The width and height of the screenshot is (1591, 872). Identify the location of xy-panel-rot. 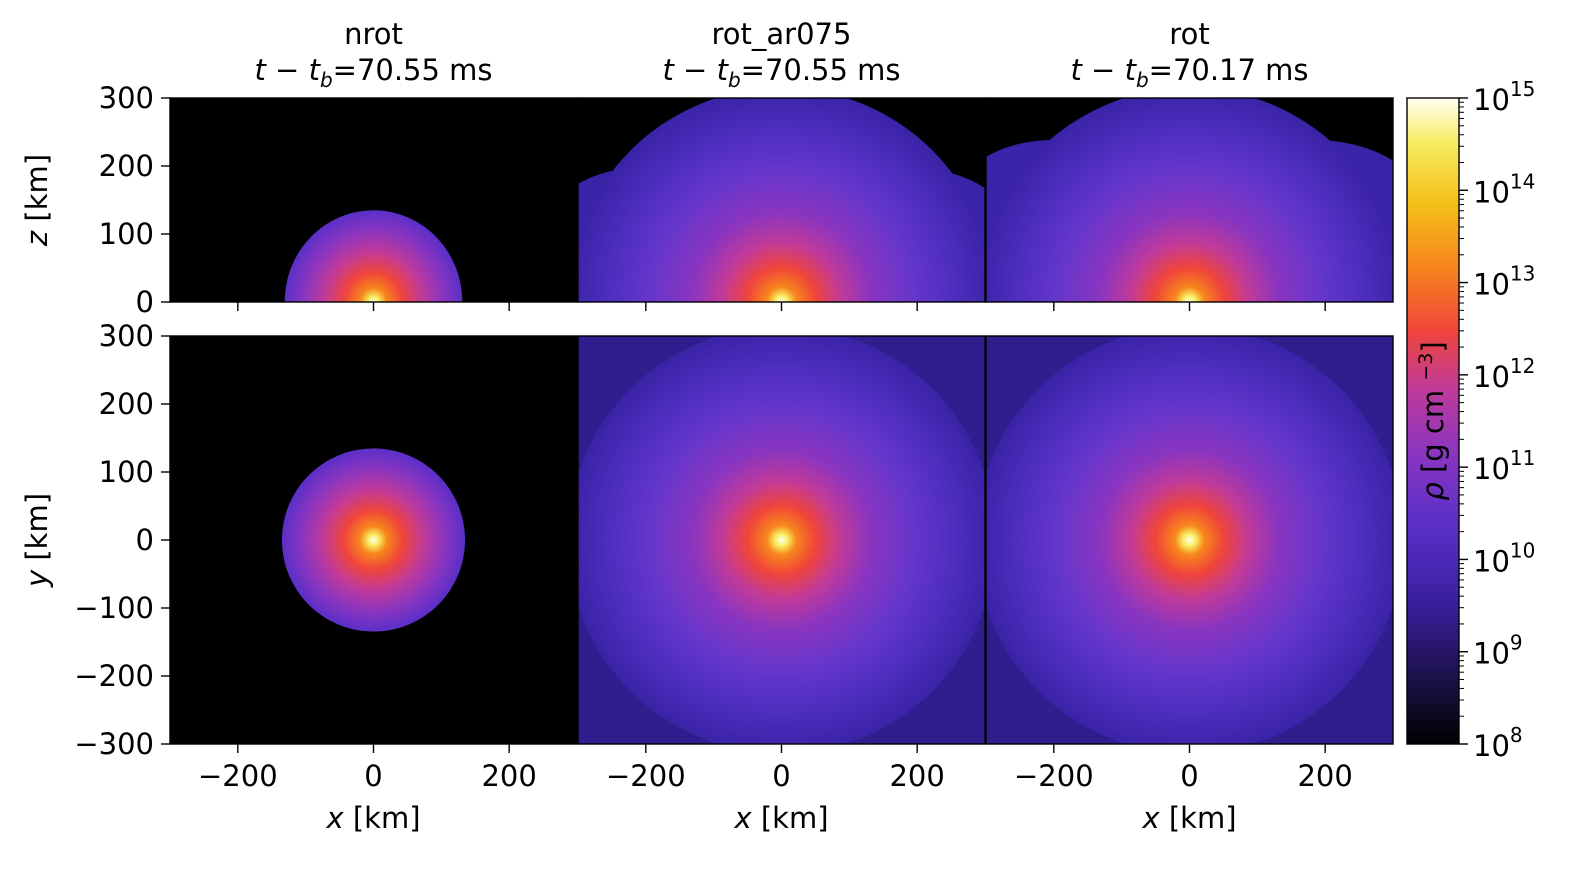
(1189, 540).